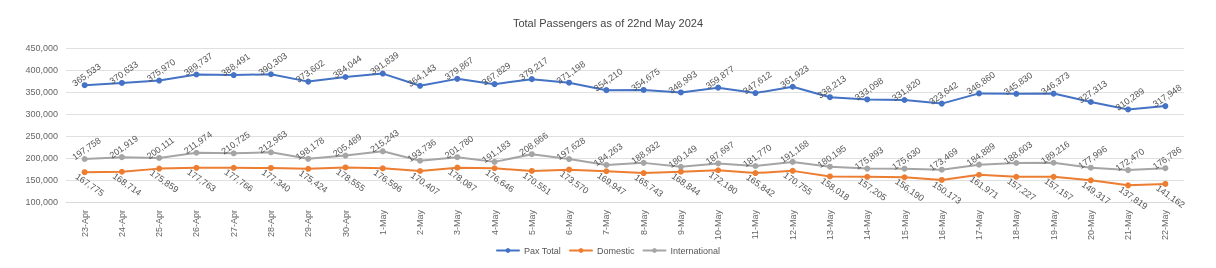 The height and width of the screenshot is (268, 1216). Describe the element at coordinates (308, 224) in the screenshot. I see `x-tick-label: 29-Apr` at that location.